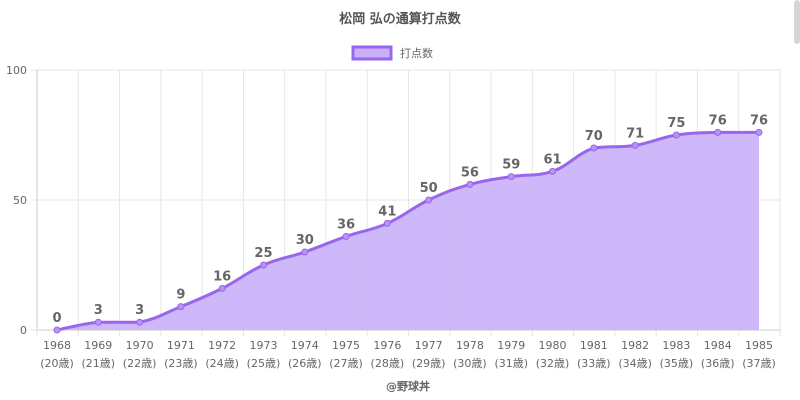  Describe the element at coordinates (759, 345) in the screenshot. I see `x-tick-label: 1985` at that location.